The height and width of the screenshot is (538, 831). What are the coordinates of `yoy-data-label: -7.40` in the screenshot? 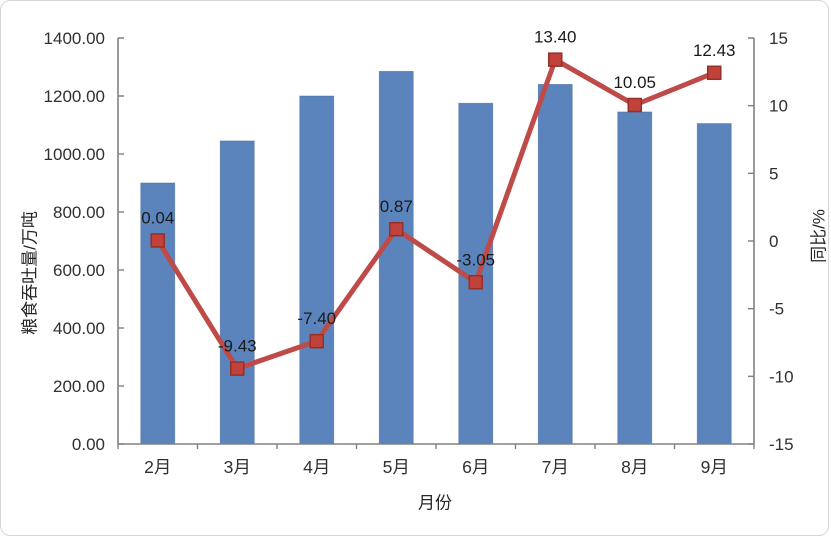 It's located at (316, 318).